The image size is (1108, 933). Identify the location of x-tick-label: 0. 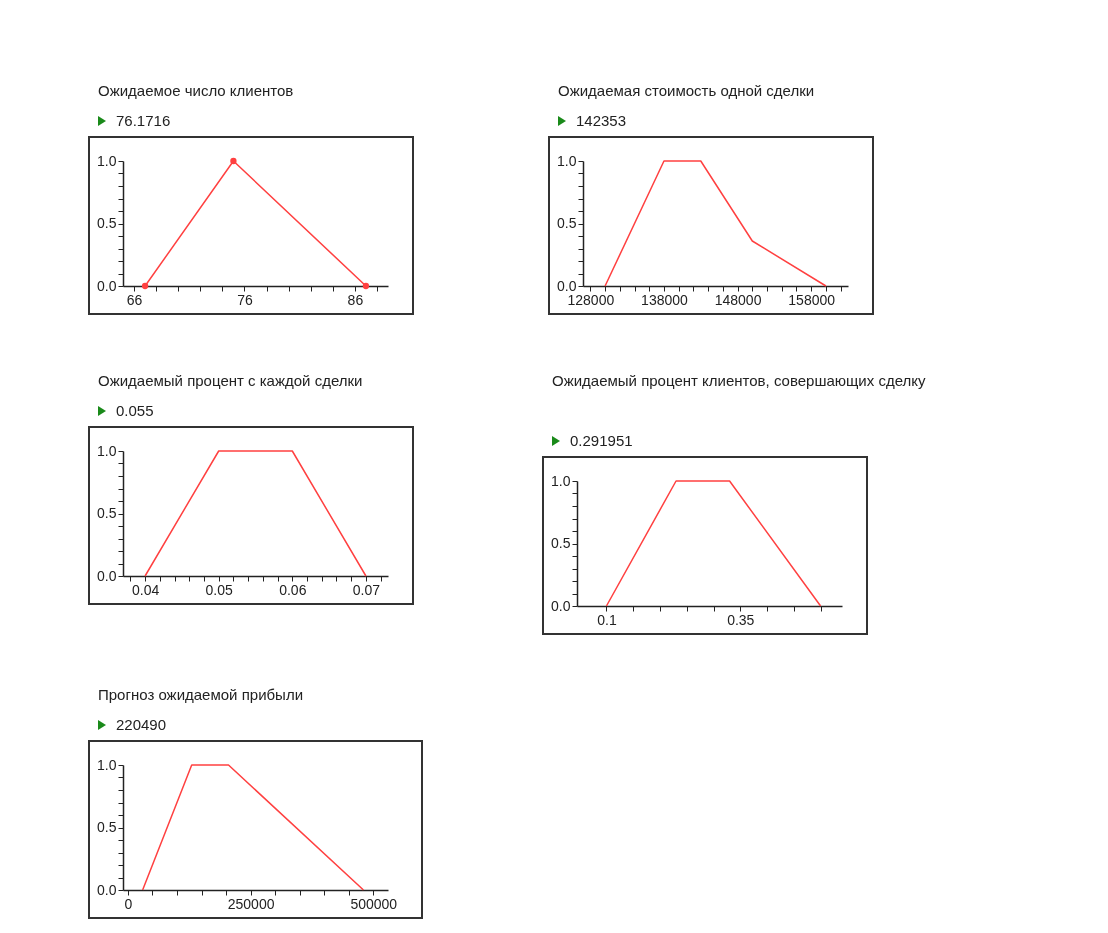
(128, 903).